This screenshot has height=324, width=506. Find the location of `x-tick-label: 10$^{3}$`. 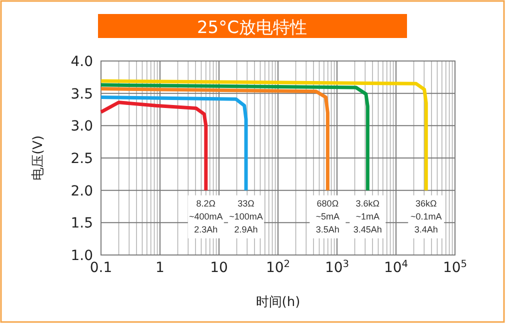

x-tick-label: 10$^{3}$ is located at coordinates (337, 267).